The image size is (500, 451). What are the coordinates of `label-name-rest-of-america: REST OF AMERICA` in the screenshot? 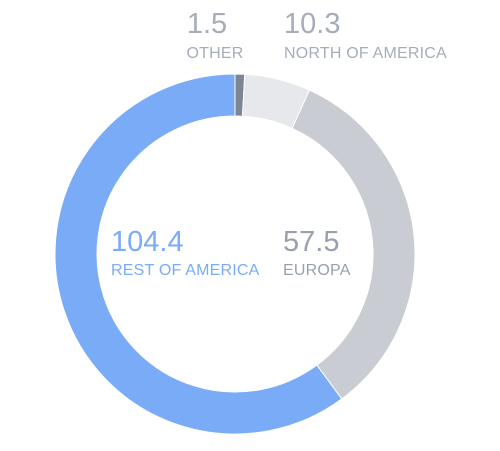 It's located at (185, 270).